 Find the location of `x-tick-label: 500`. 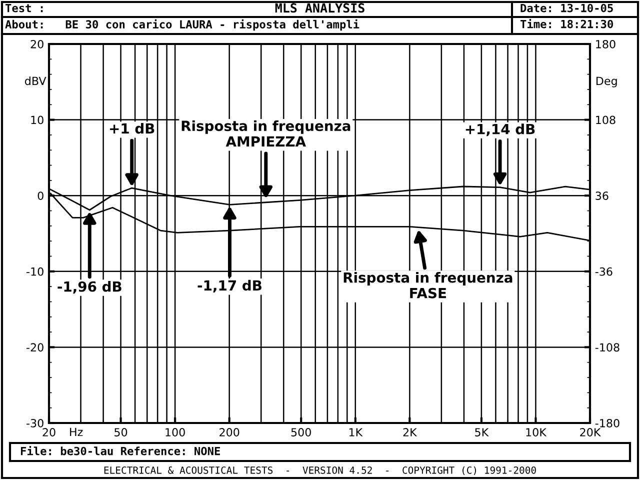

x-tick-label: 500 is located at coordinates (301, 432).